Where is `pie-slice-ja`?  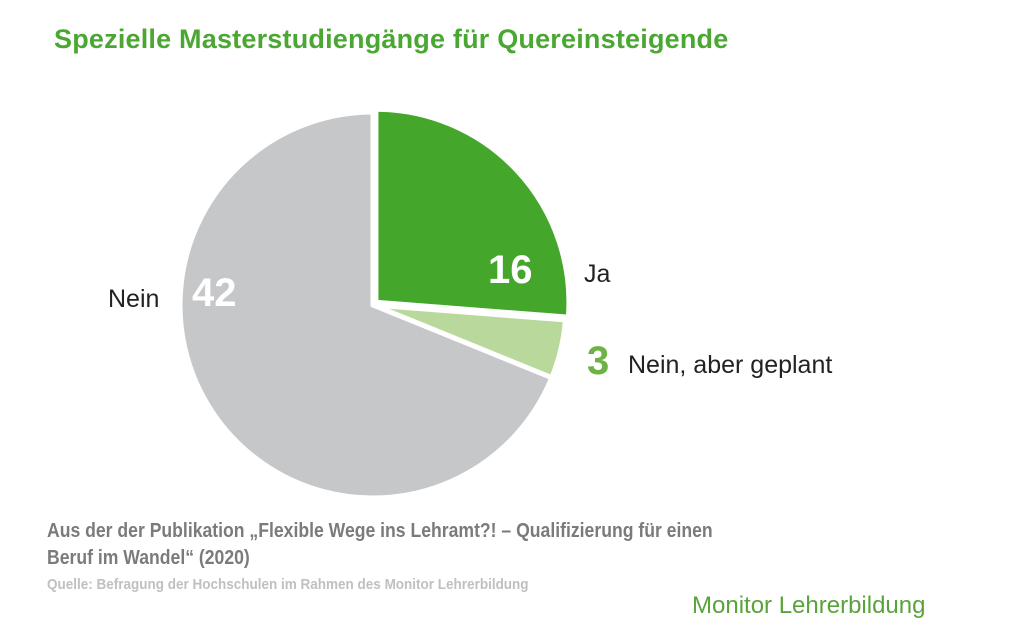
pie-slice-ja is located at coordinates (472, 213).